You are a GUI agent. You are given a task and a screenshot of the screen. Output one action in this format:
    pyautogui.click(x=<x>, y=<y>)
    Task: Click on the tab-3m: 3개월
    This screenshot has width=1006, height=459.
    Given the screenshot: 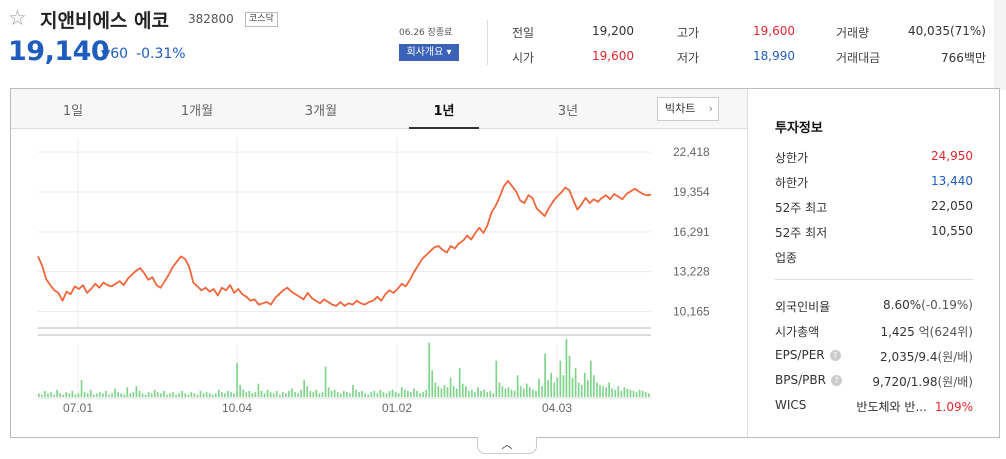 What is the action you would take?
    pyautogui.click(x=321, y=111)
    